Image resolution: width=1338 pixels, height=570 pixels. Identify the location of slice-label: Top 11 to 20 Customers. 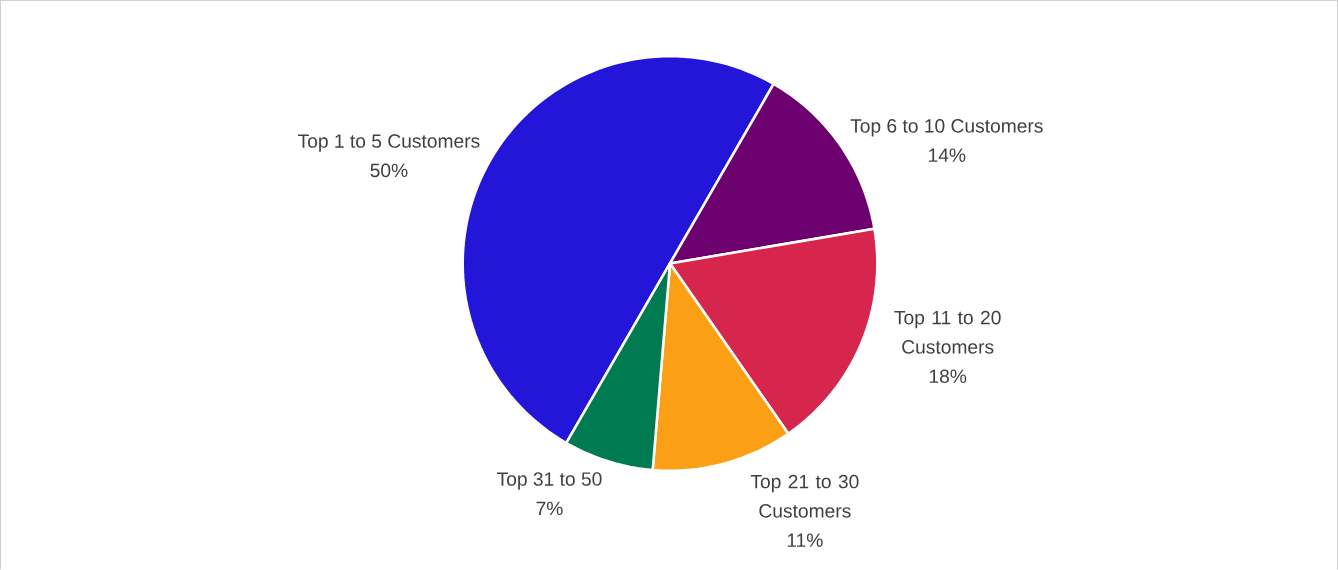
(947, 332).